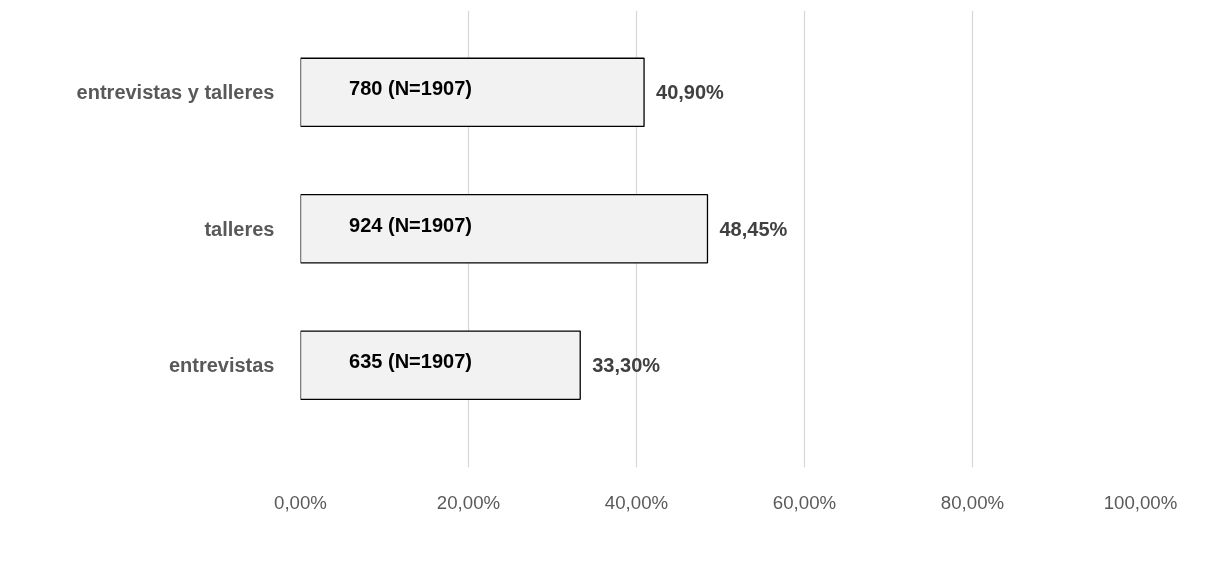 This screenshot has height=577, width=1208. What do you see at coordinates (626, 365) in the screenshot?
I see `data-label: 33,30%` at bounding box center [626, 365].